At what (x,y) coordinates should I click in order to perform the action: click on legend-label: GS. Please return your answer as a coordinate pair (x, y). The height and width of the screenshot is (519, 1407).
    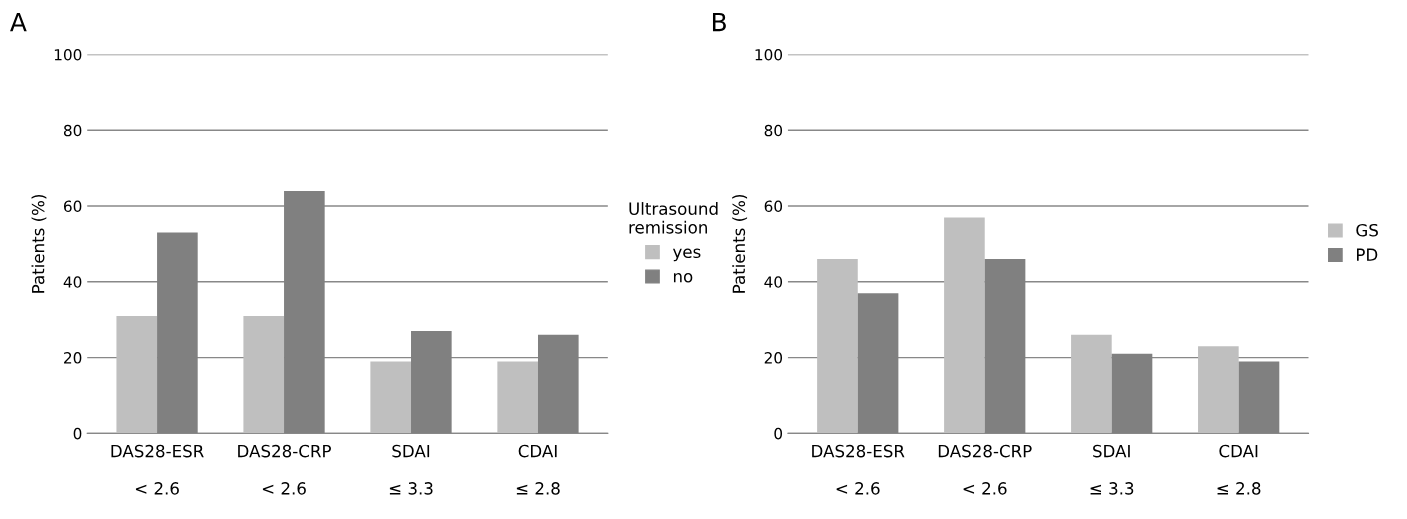
    Looking at the image, I should click on (1367, 230).